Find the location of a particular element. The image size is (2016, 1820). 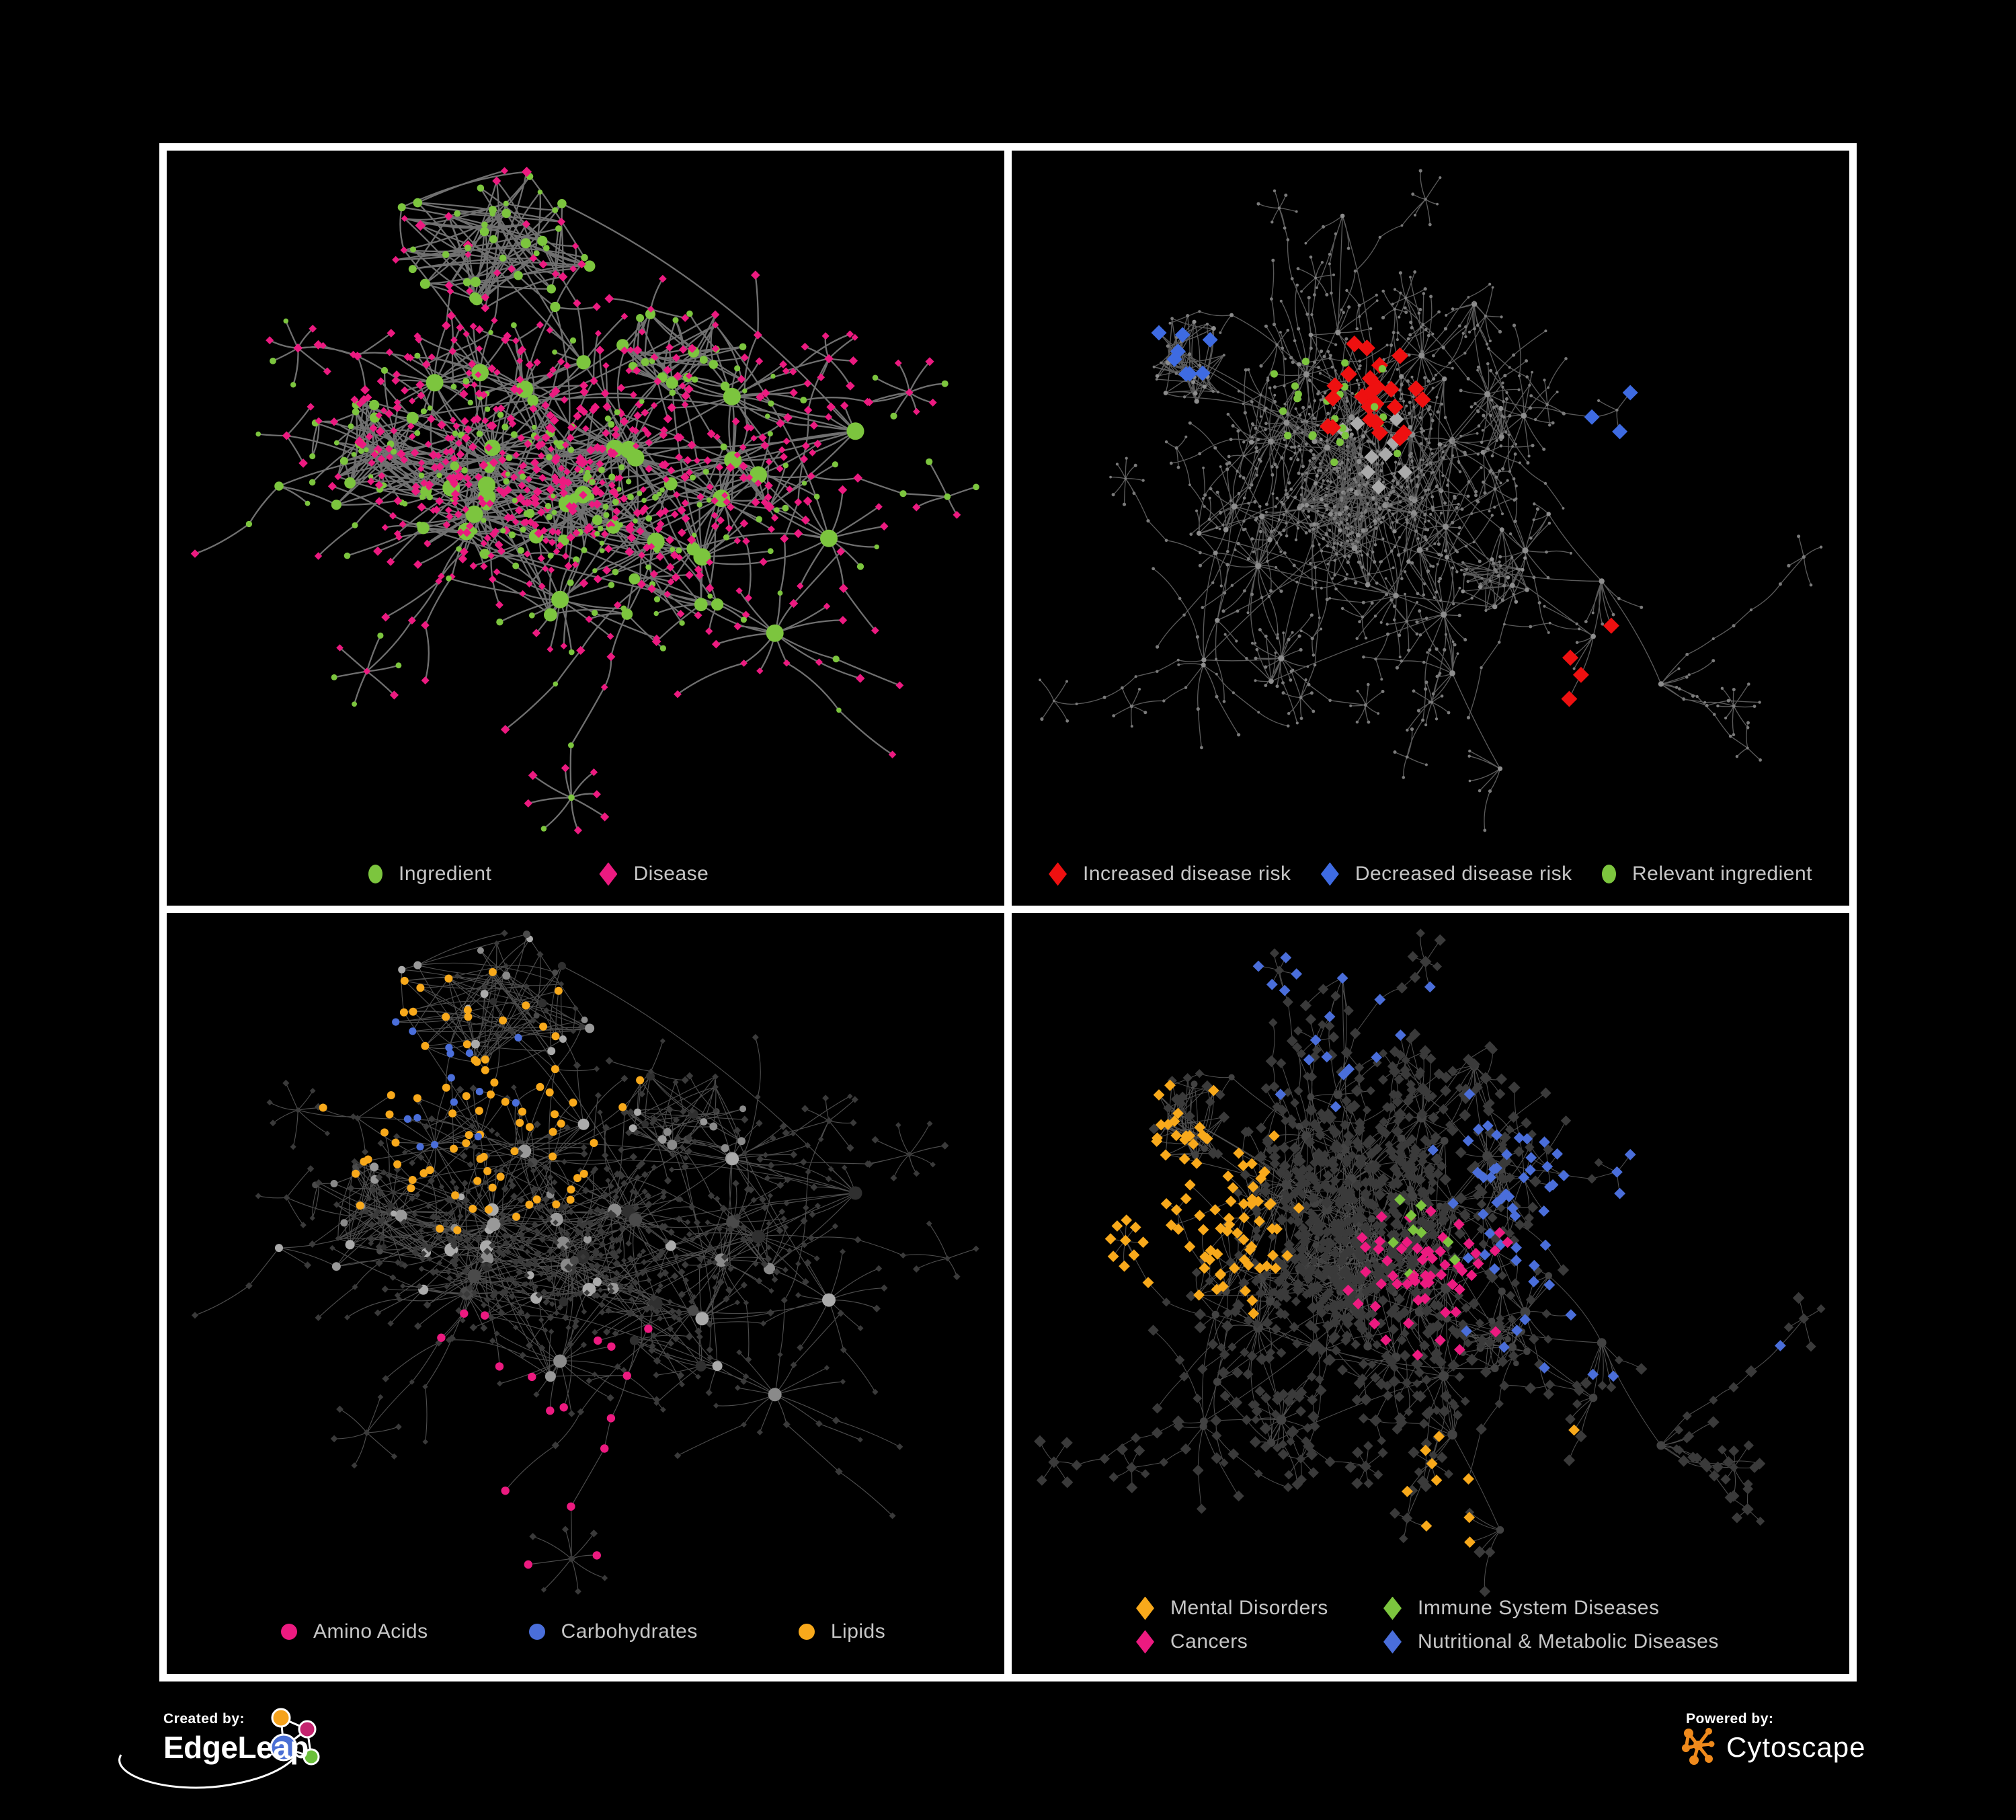

mental-disorders-diamond-icon is located at coordinates (1145, 1608).